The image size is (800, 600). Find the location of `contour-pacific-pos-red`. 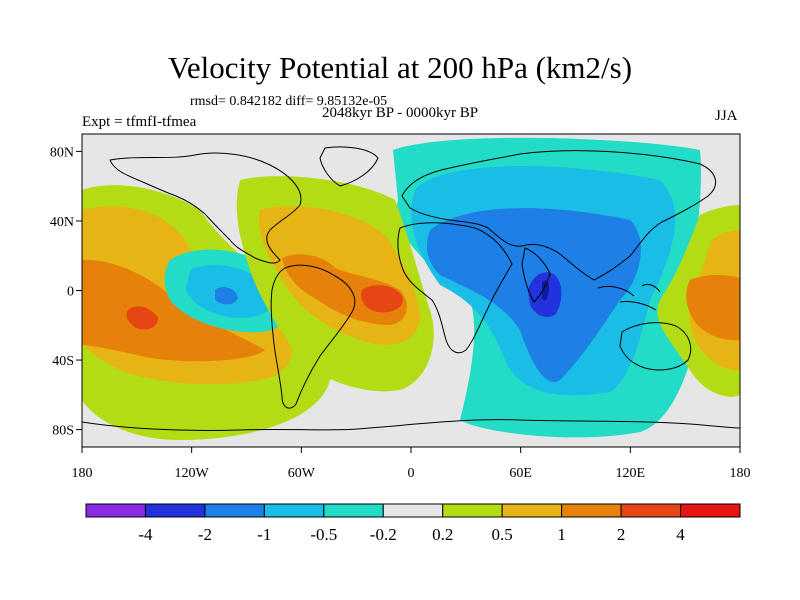

contour-pacific-pos-red is located at coordinates (142, 318).